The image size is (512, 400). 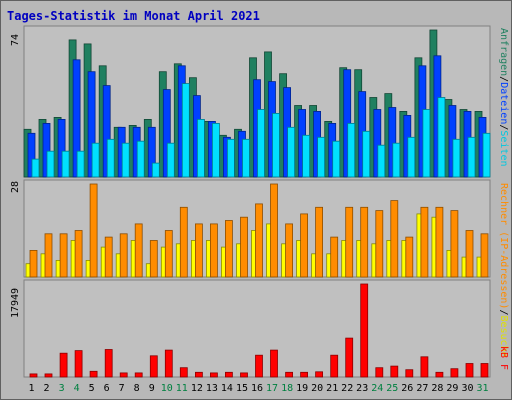 What do you see at coordinates (422, 388) in the screenshot?
I see `x-label-day-27: 27` at bounding box center [422, 388].